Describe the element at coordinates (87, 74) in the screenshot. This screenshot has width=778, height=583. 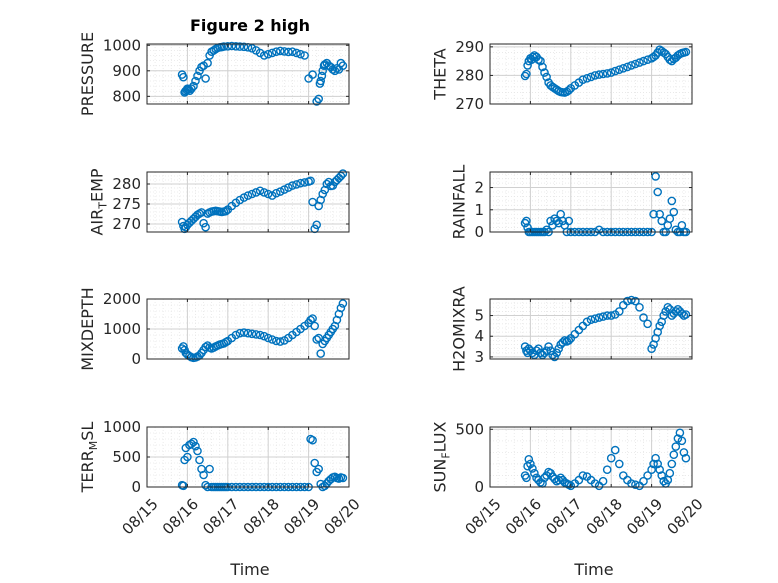
I see `y-axis-label: PRESSURE` at that location.